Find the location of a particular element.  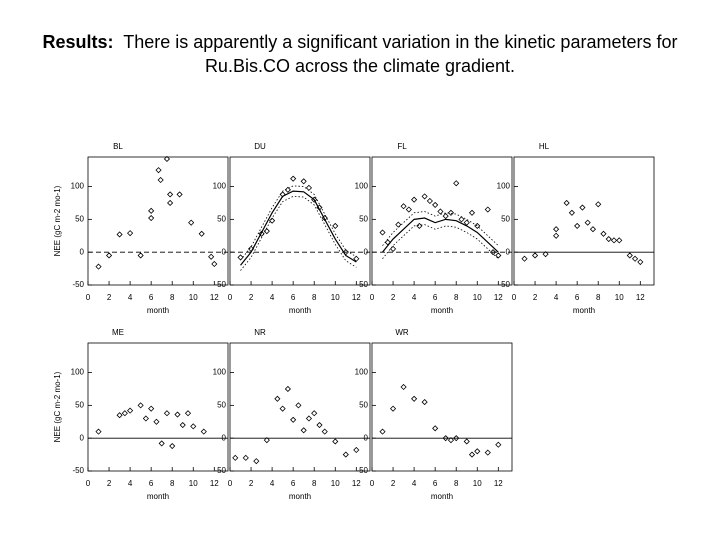

panel-title: WR is located at coordinates (402, 332).